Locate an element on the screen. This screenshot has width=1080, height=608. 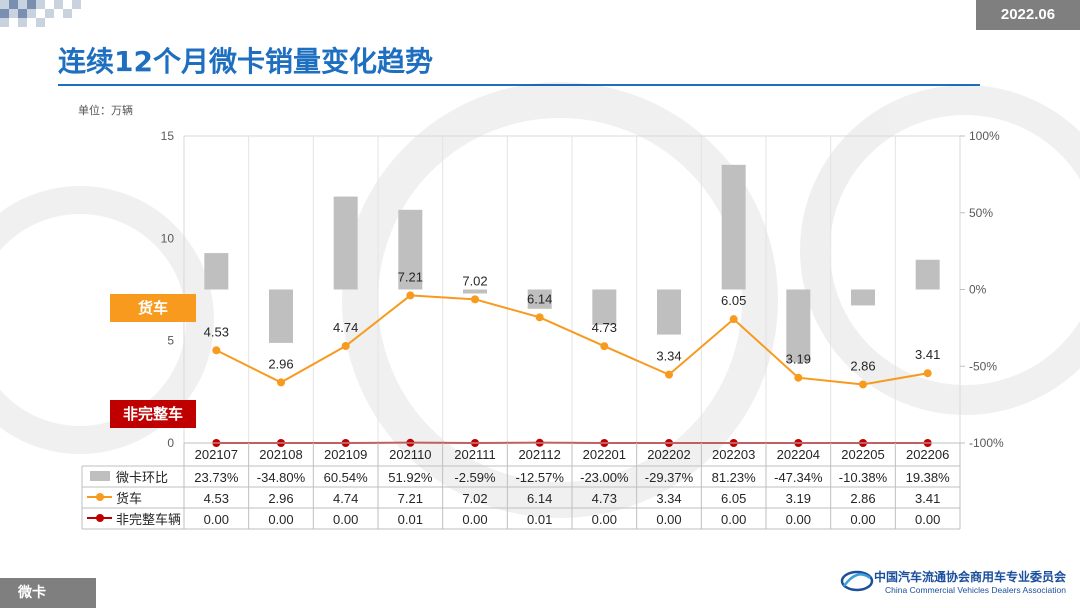
table-header-cell: 202201 is located at coordinates (604, 454).